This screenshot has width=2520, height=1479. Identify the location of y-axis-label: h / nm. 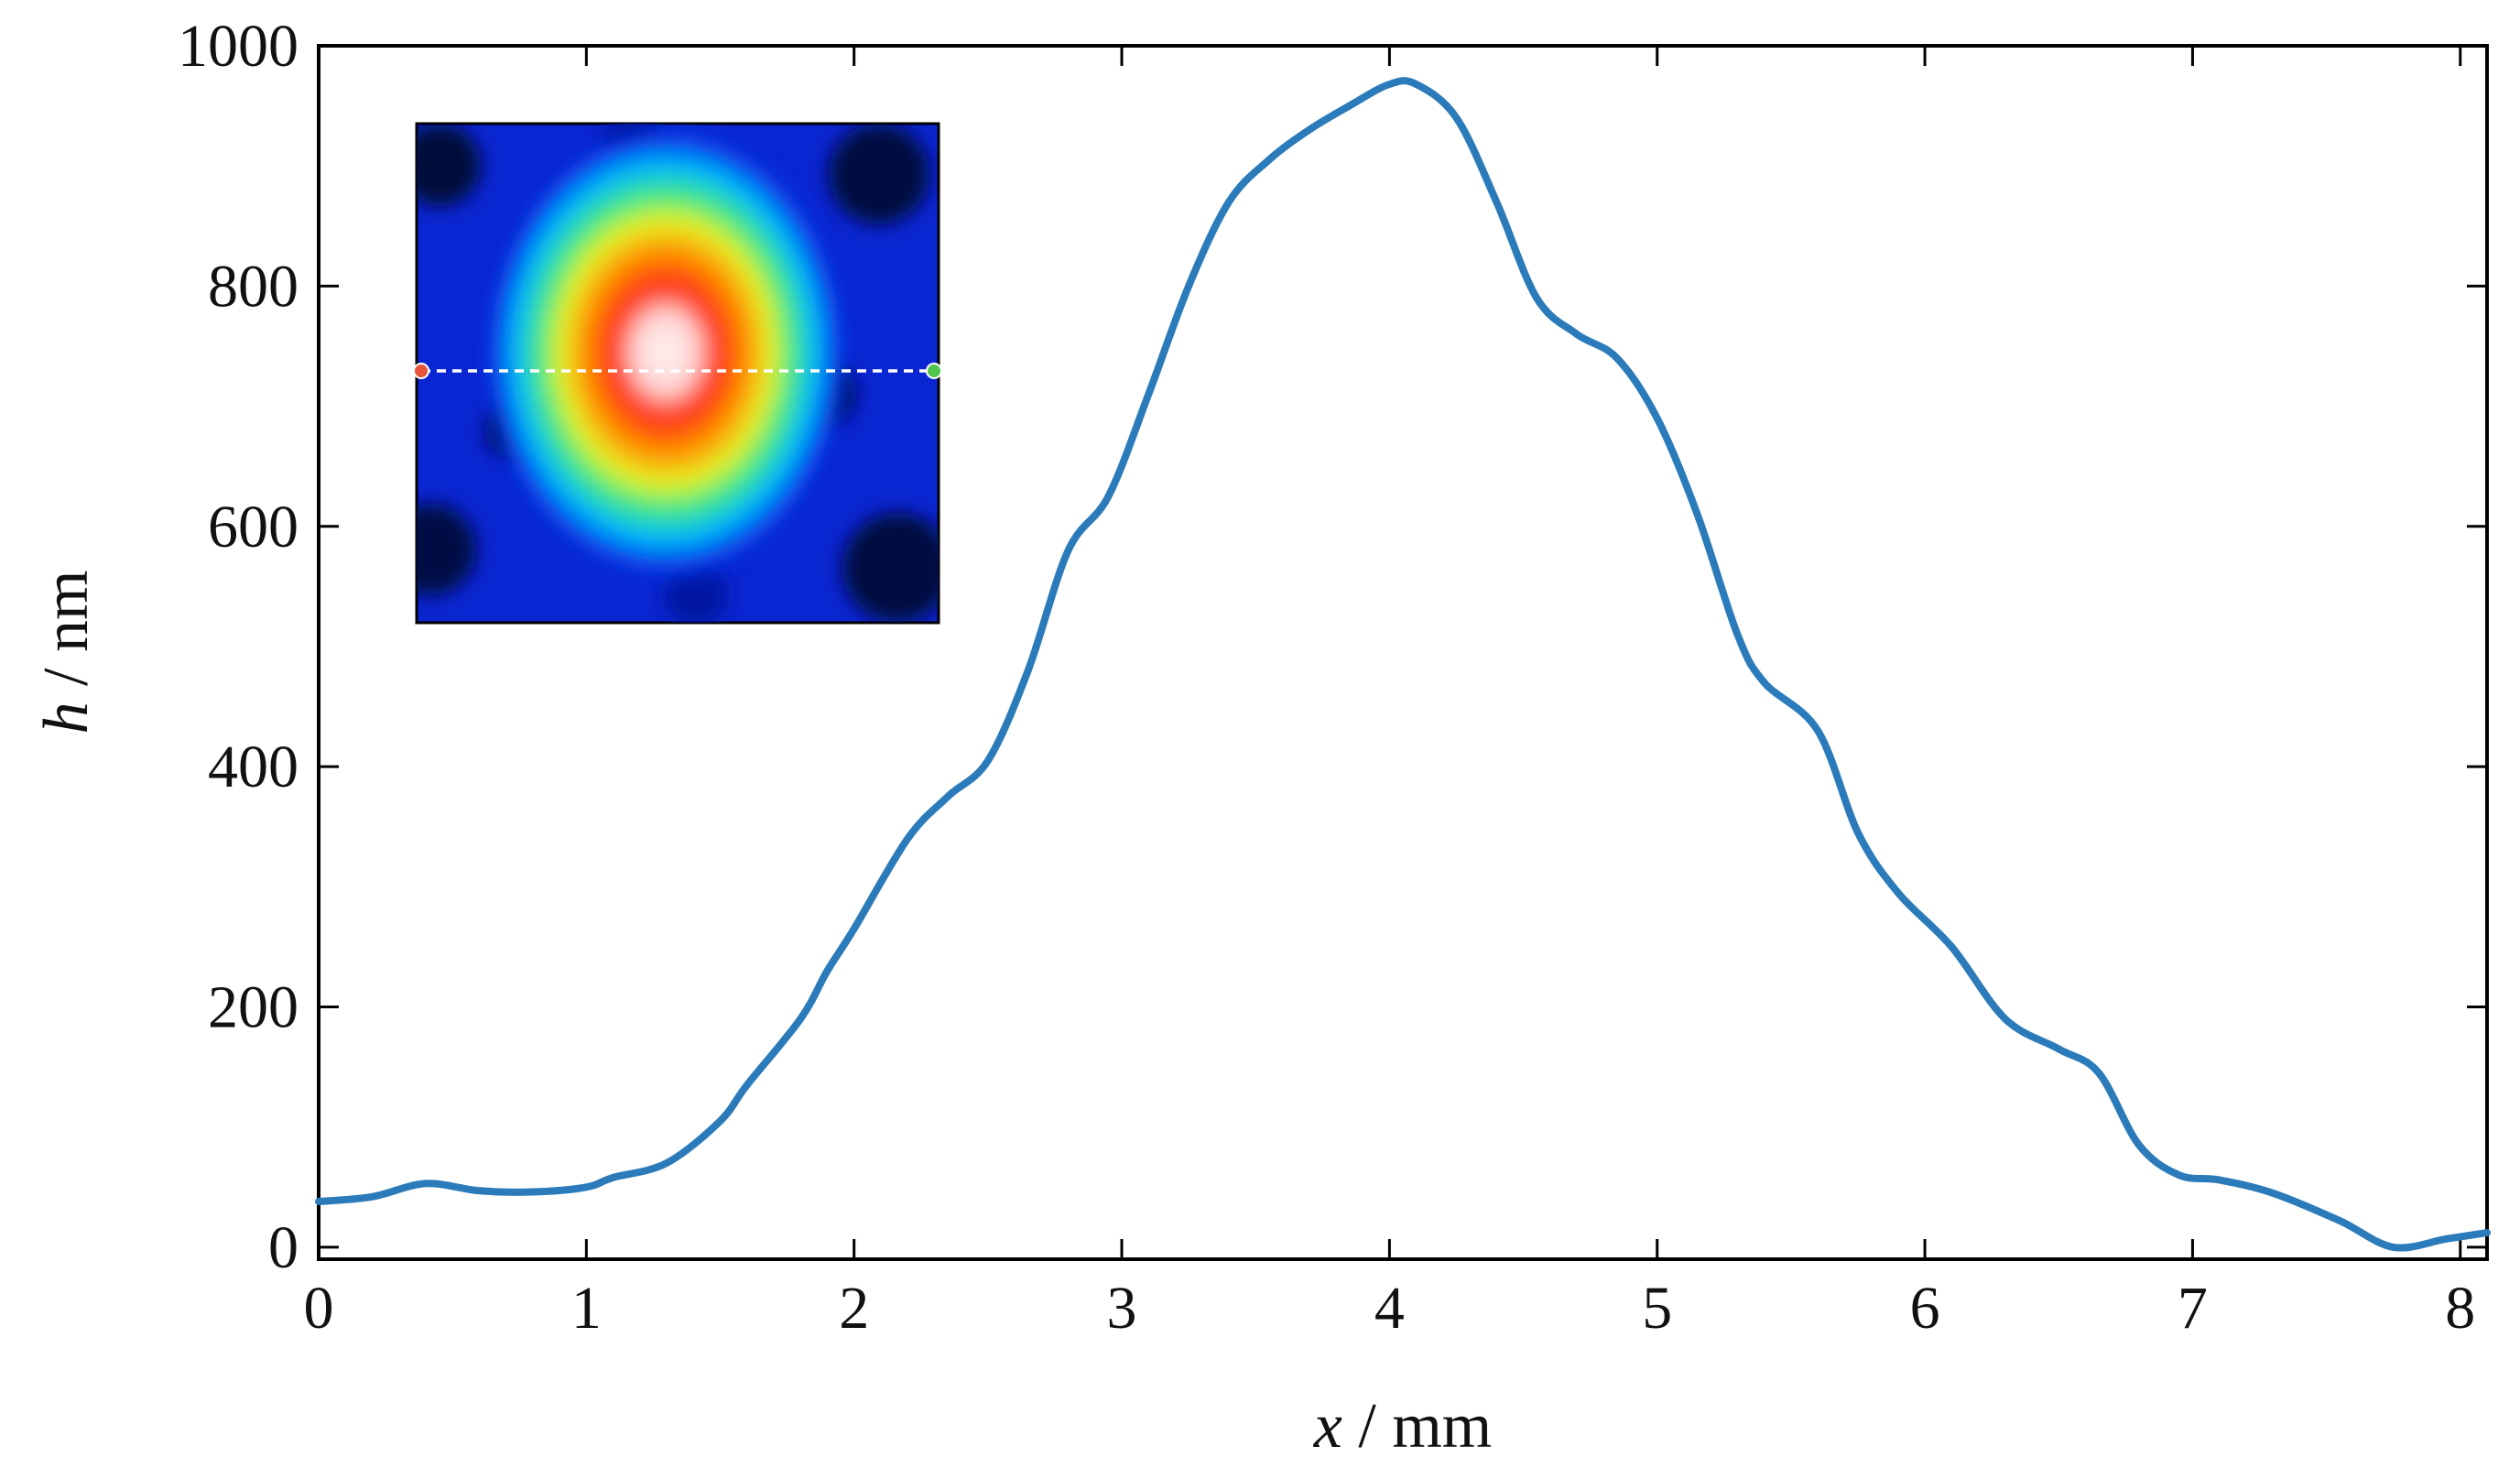
(66, 653).